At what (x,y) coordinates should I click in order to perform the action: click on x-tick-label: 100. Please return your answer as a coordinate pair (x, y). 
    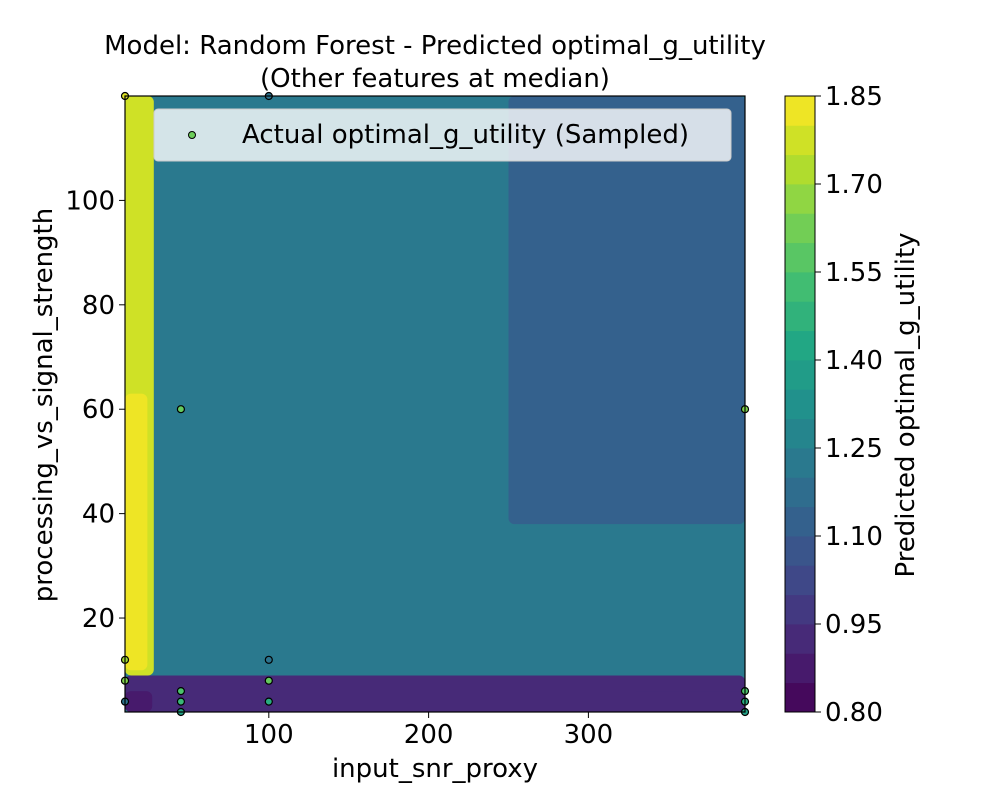
    Looking at the image, I should click on (269, 735).